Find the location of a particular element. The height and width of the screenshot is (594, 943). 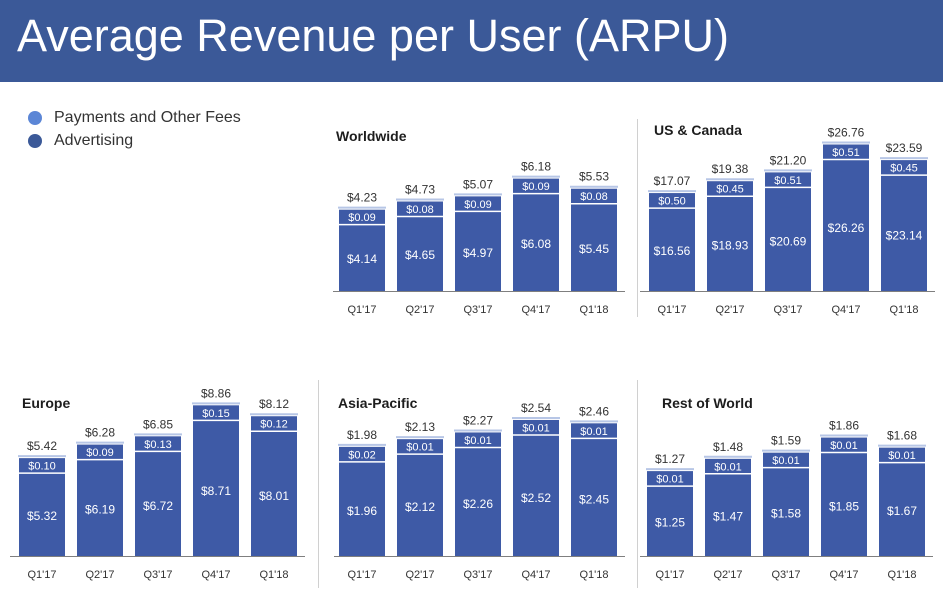

data-label-total: $26.76 is located at coordinates (846, 133).